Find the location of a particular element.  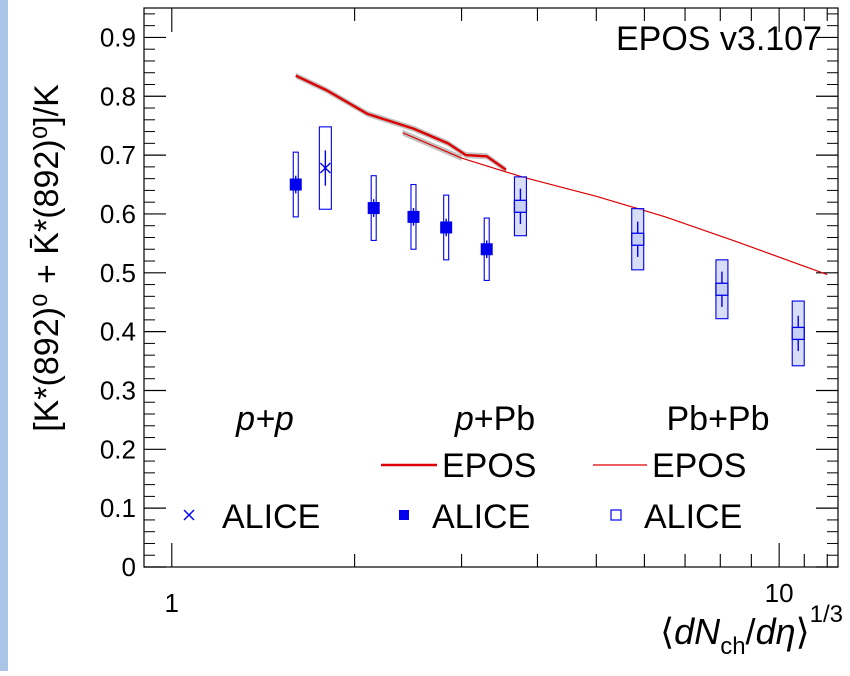

legend-marker-ppb-square is located at coordinates (404, 515).